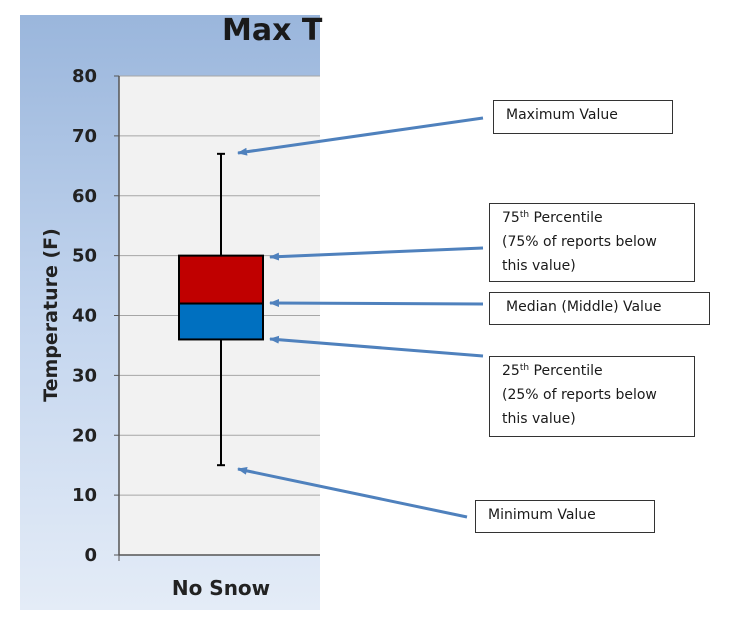 The image size is (750, 628). Describe the element at coordinates (539, 419) in the screenshot. I see `callout-25th-line3: this value)` at that location.